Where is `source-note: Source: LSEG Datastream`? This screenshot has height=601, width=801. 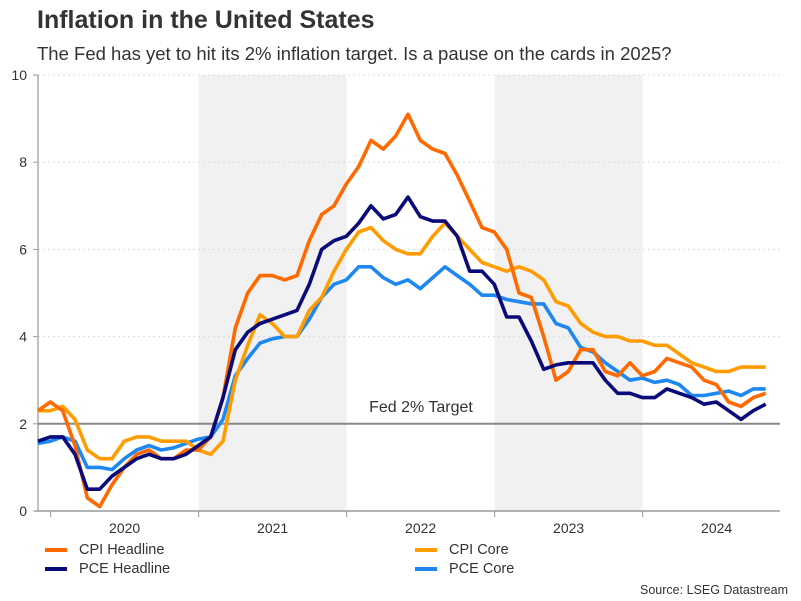 source-note: Source: LSEG Datastream is located at coordinates (714, 590).